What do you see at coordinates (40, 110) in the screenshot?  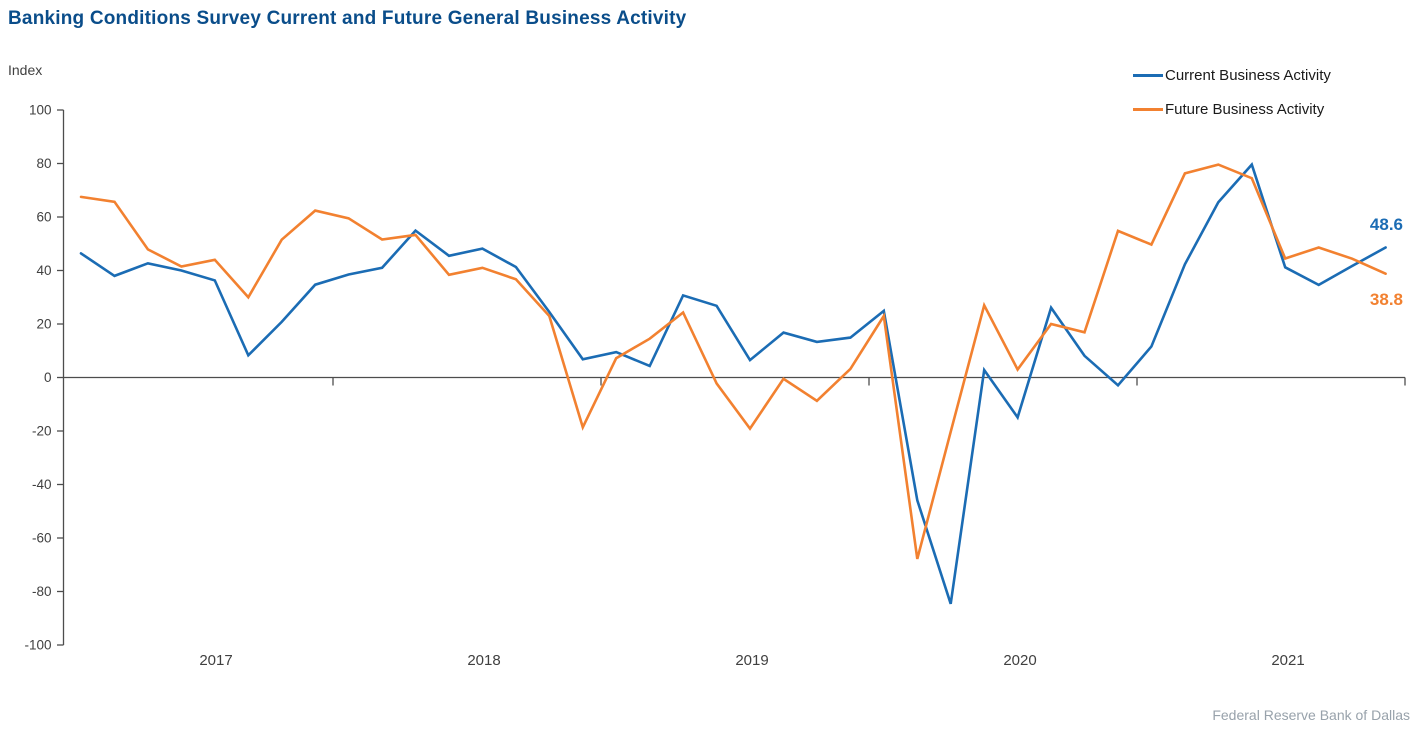 I see `y-tick-label: 100` at bounding box center [40, 110].